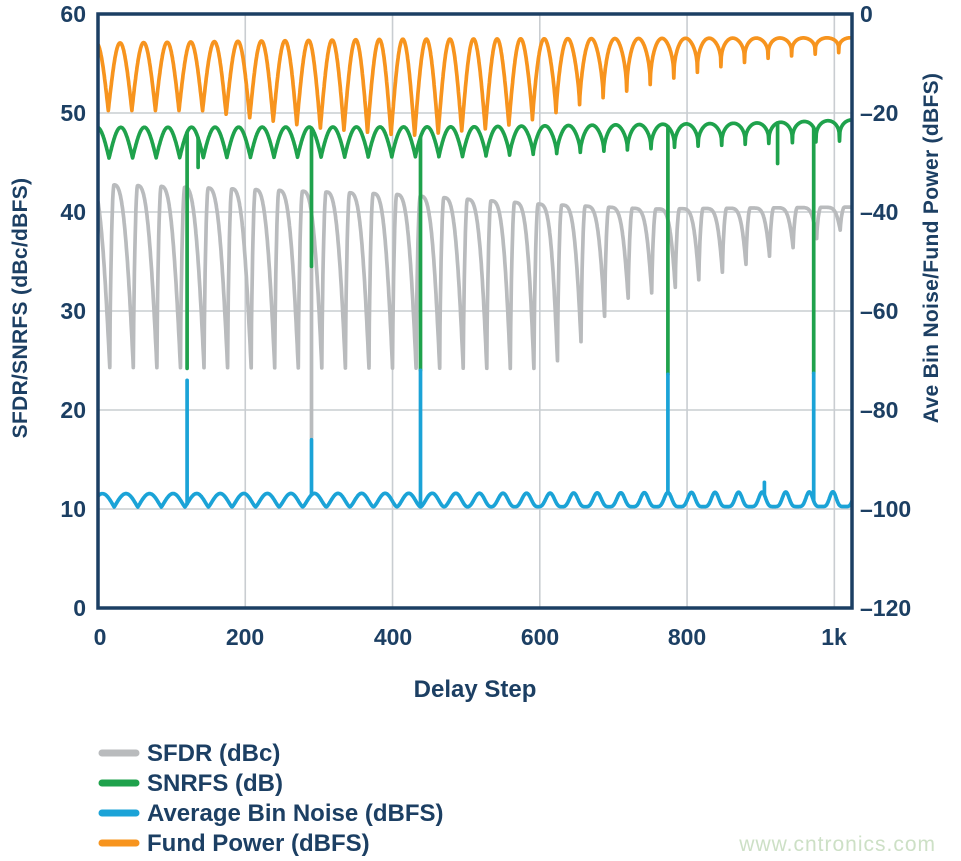  I want to click on y-left-tick-labels: 60 50 40 30 20 10 0, so click(73, 311).